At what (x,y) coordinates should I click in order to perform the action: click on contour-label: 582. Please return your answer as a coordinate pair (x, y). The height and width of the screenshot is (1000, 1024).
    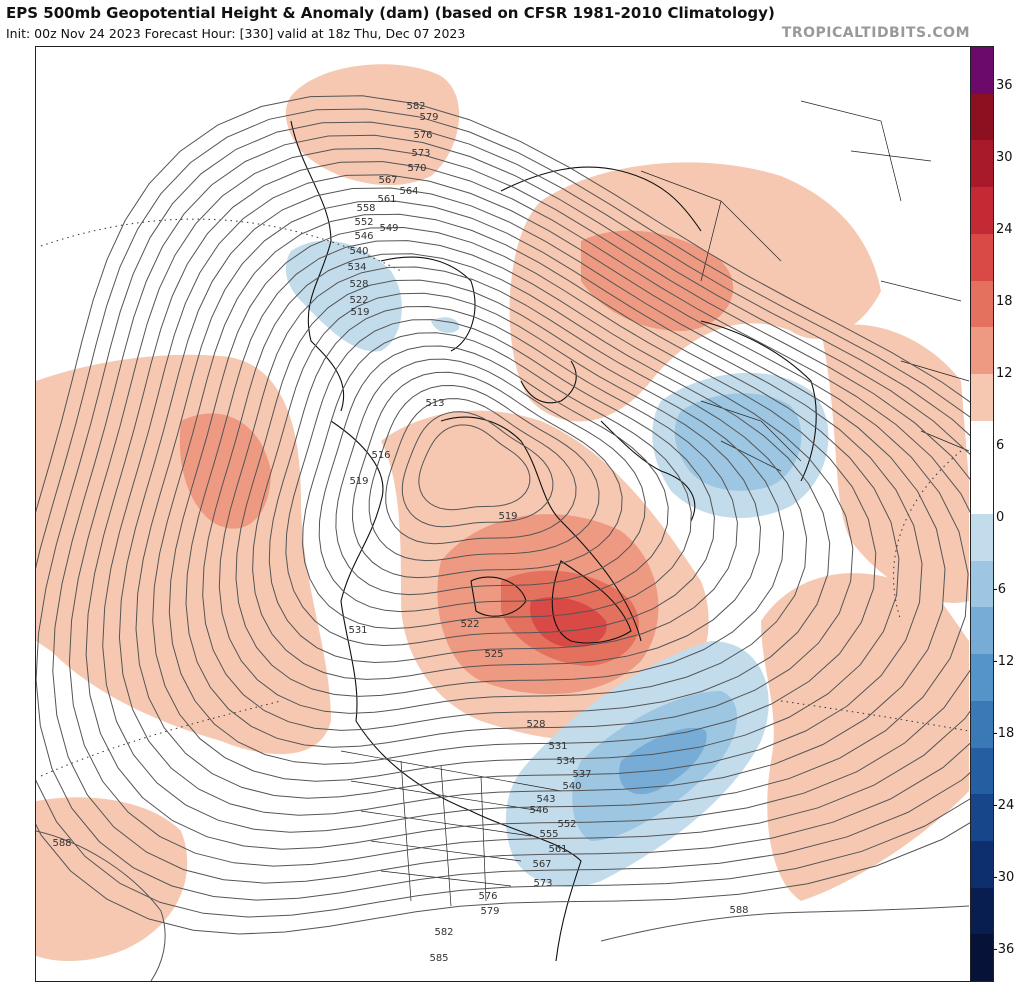
    Looking at the image, I should click on (443, 932).